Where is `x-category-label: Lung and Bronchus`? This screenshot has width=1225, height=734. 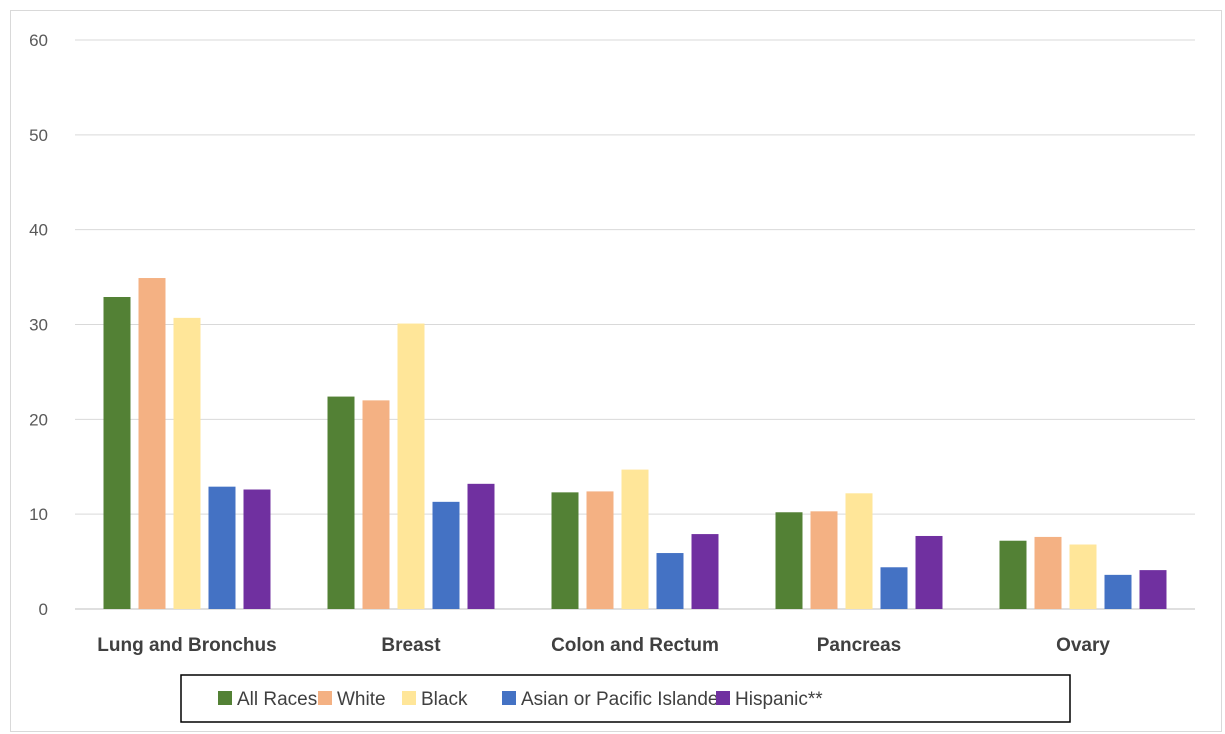
x-category-label: Lung and Bronchus is located at coordinates (186, 645).